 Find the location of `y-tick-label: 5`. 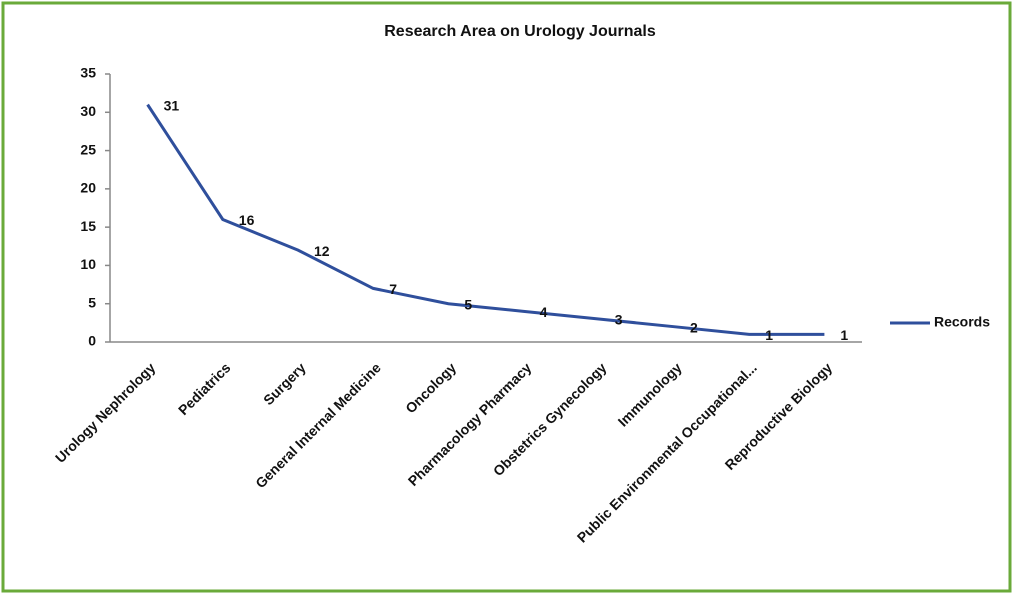

y-tick-label: 5 is located at coordinates (92, 302).